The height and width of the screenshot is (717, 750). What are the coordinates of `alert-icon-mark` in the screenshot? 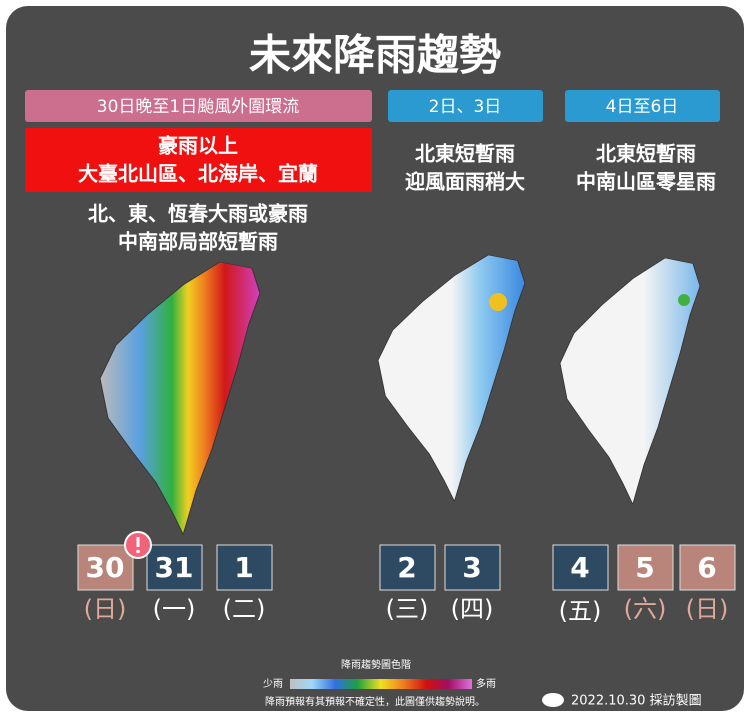 It's located at (138, 542).